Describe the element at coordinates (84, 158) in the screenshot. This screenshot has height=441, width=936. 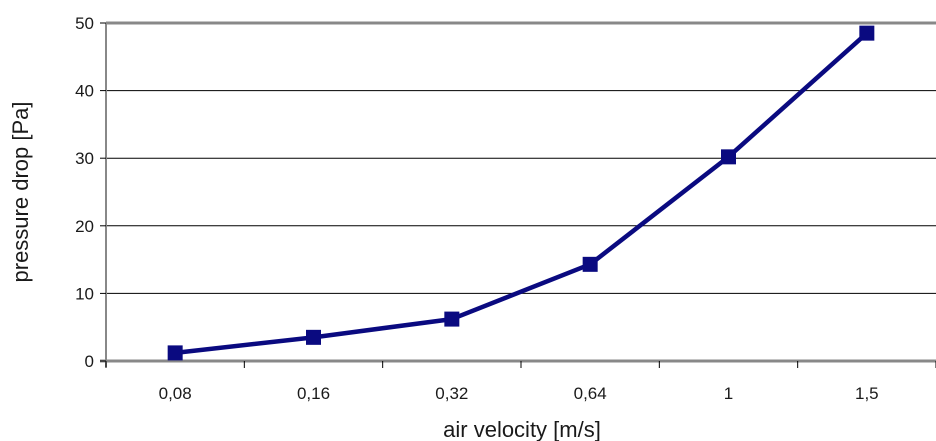
I see `y-tick-label: 30` at that location.